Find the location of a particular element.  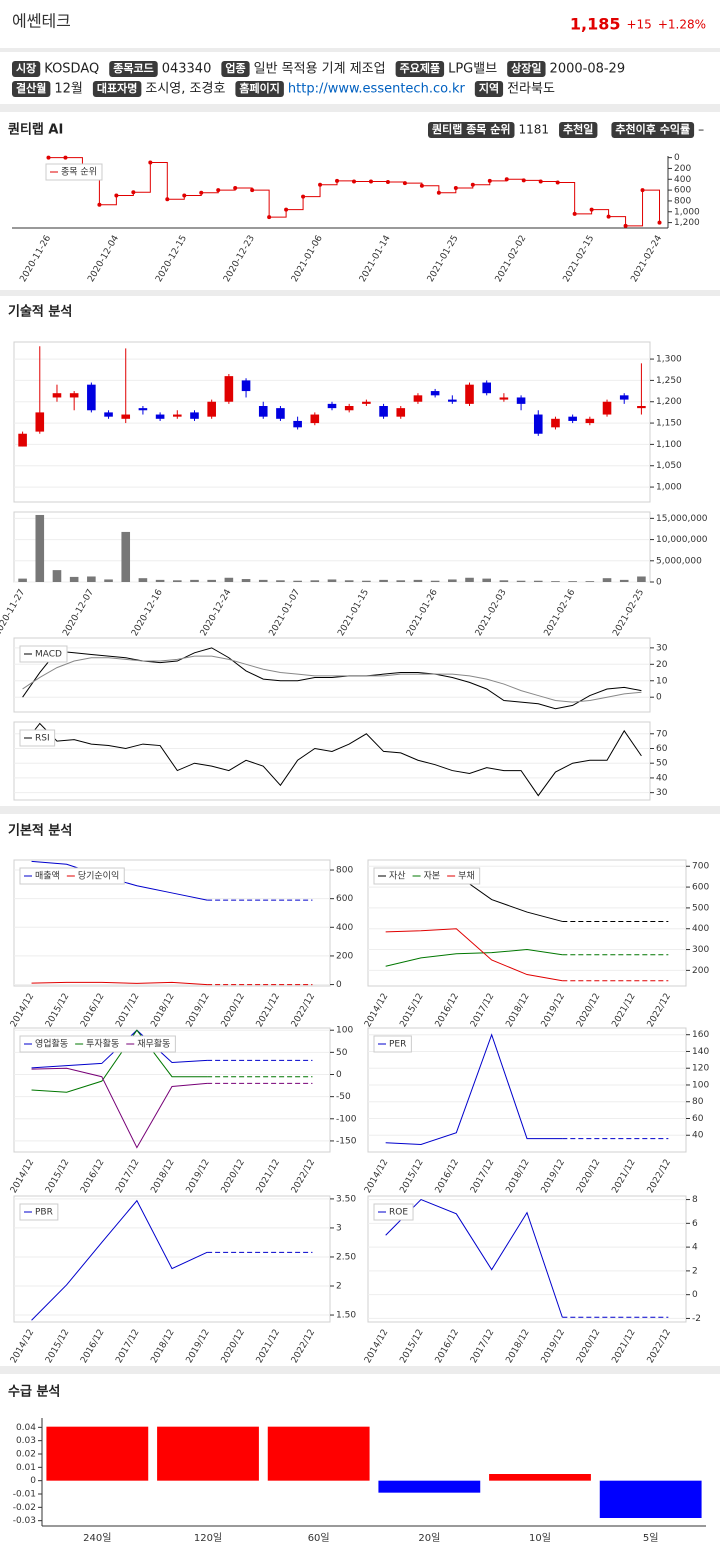

badge-label: 시장 is located at coordinates (26, 68).